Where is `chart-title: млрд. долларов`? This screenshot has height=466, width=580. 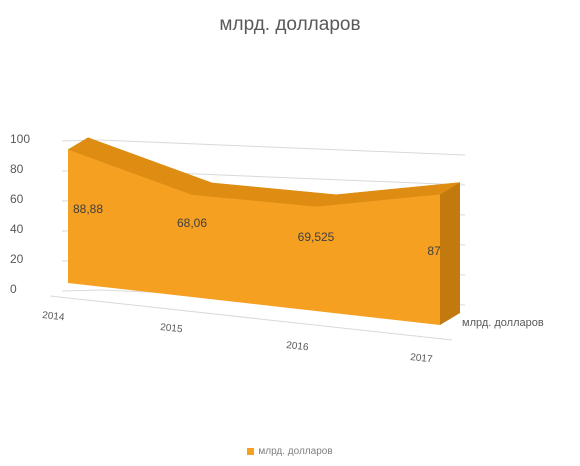 chart-title: млрд. долларов is located at coordinates (290, 24).